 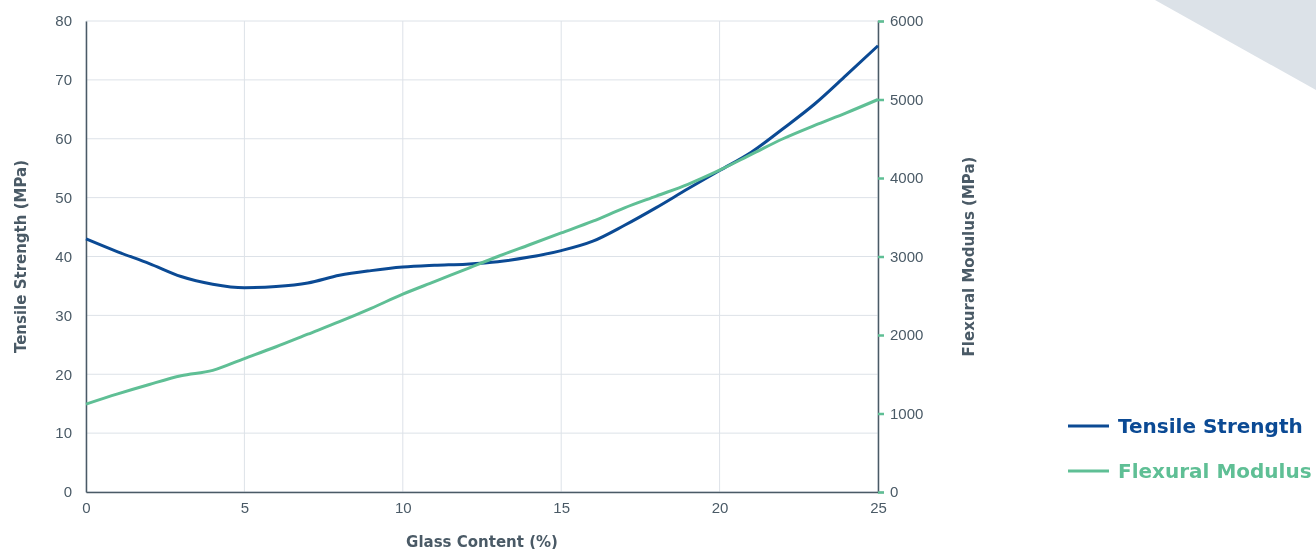 I want to click on x-tick-label: 0, so click(x=86, y=507).